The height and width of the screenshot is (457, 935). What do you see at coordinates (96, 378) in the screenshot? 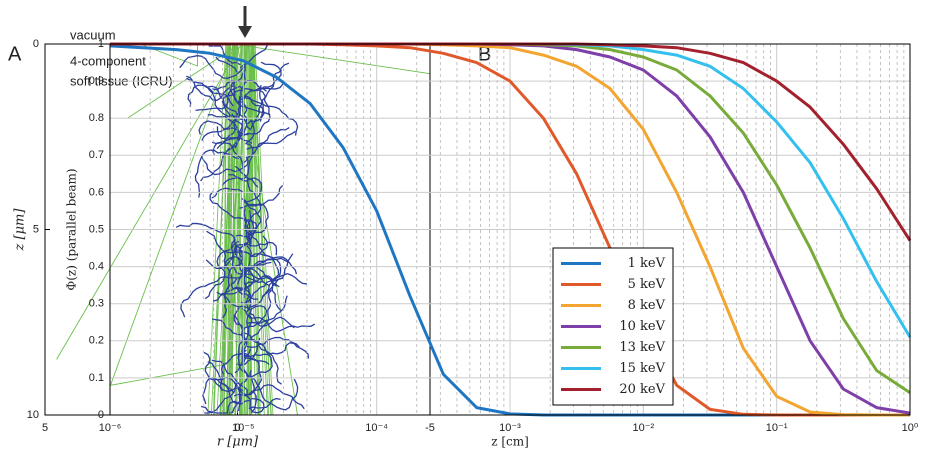
I see `y-tick-label: 0.1` at bounding box center [96, 378].